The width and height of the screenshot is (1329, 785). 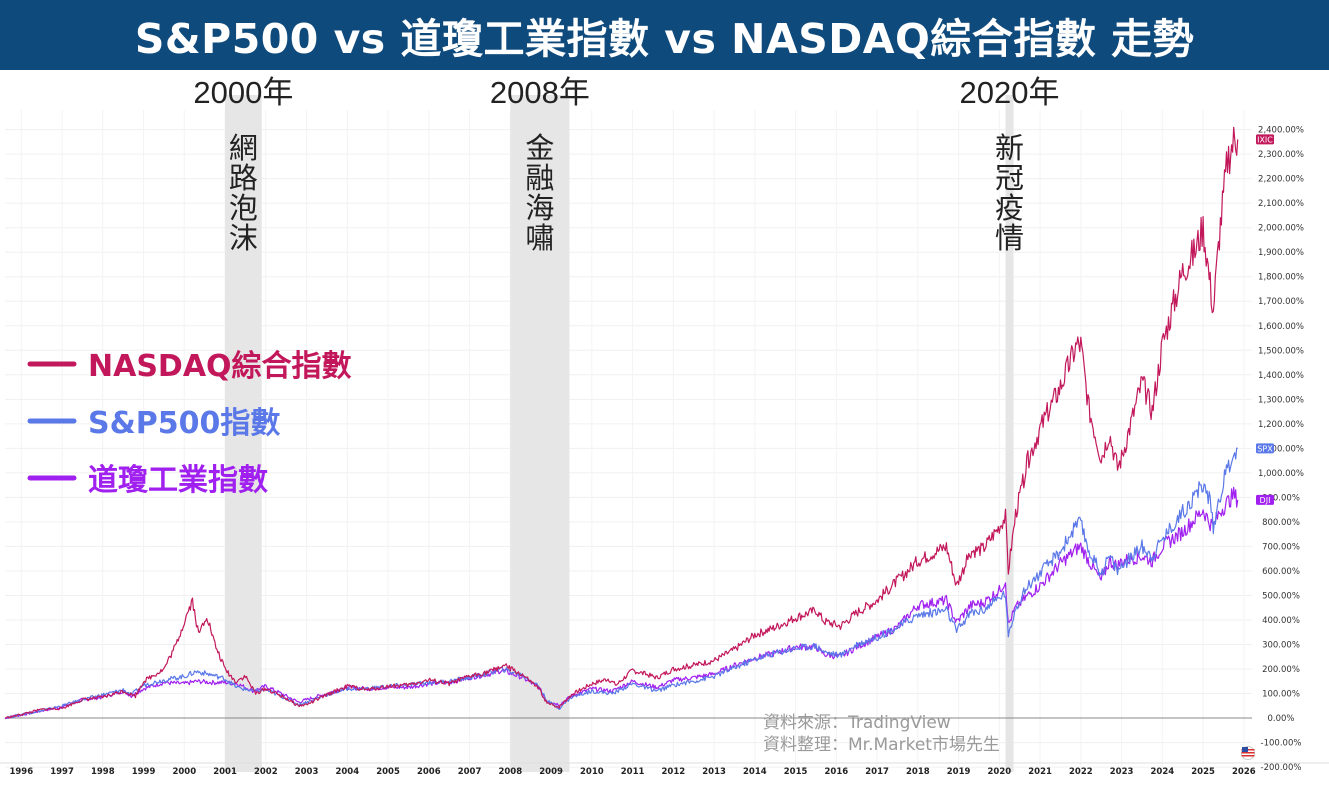 I want to click on event-label-1-3: 嘯, so click(x=539, y=238).